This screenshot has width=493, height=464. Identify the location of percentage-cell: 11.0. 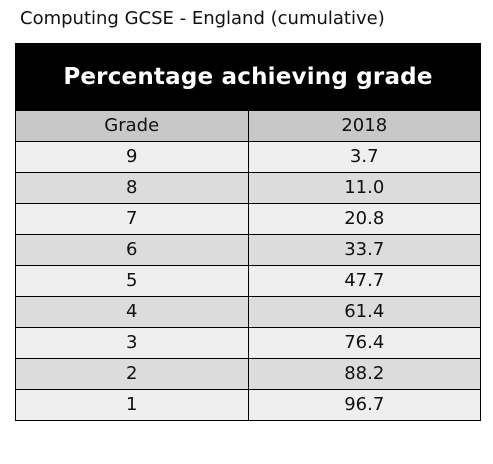
(364, 188).